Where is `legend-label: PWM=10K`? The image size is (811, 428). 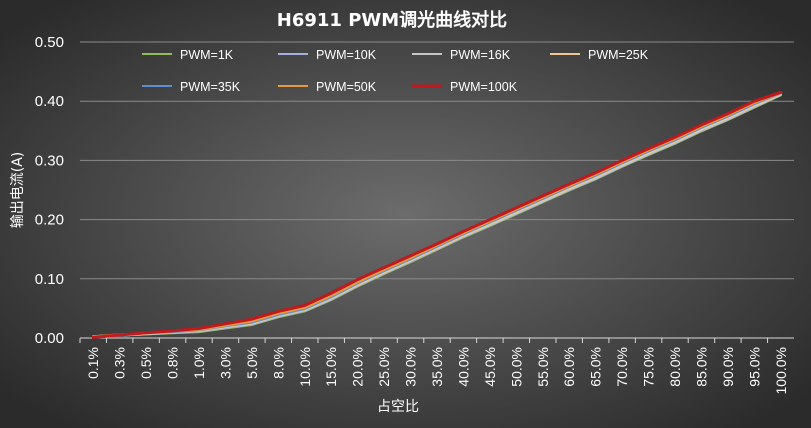
legend-label: PWM=10K is located at coordinates (346, 55).